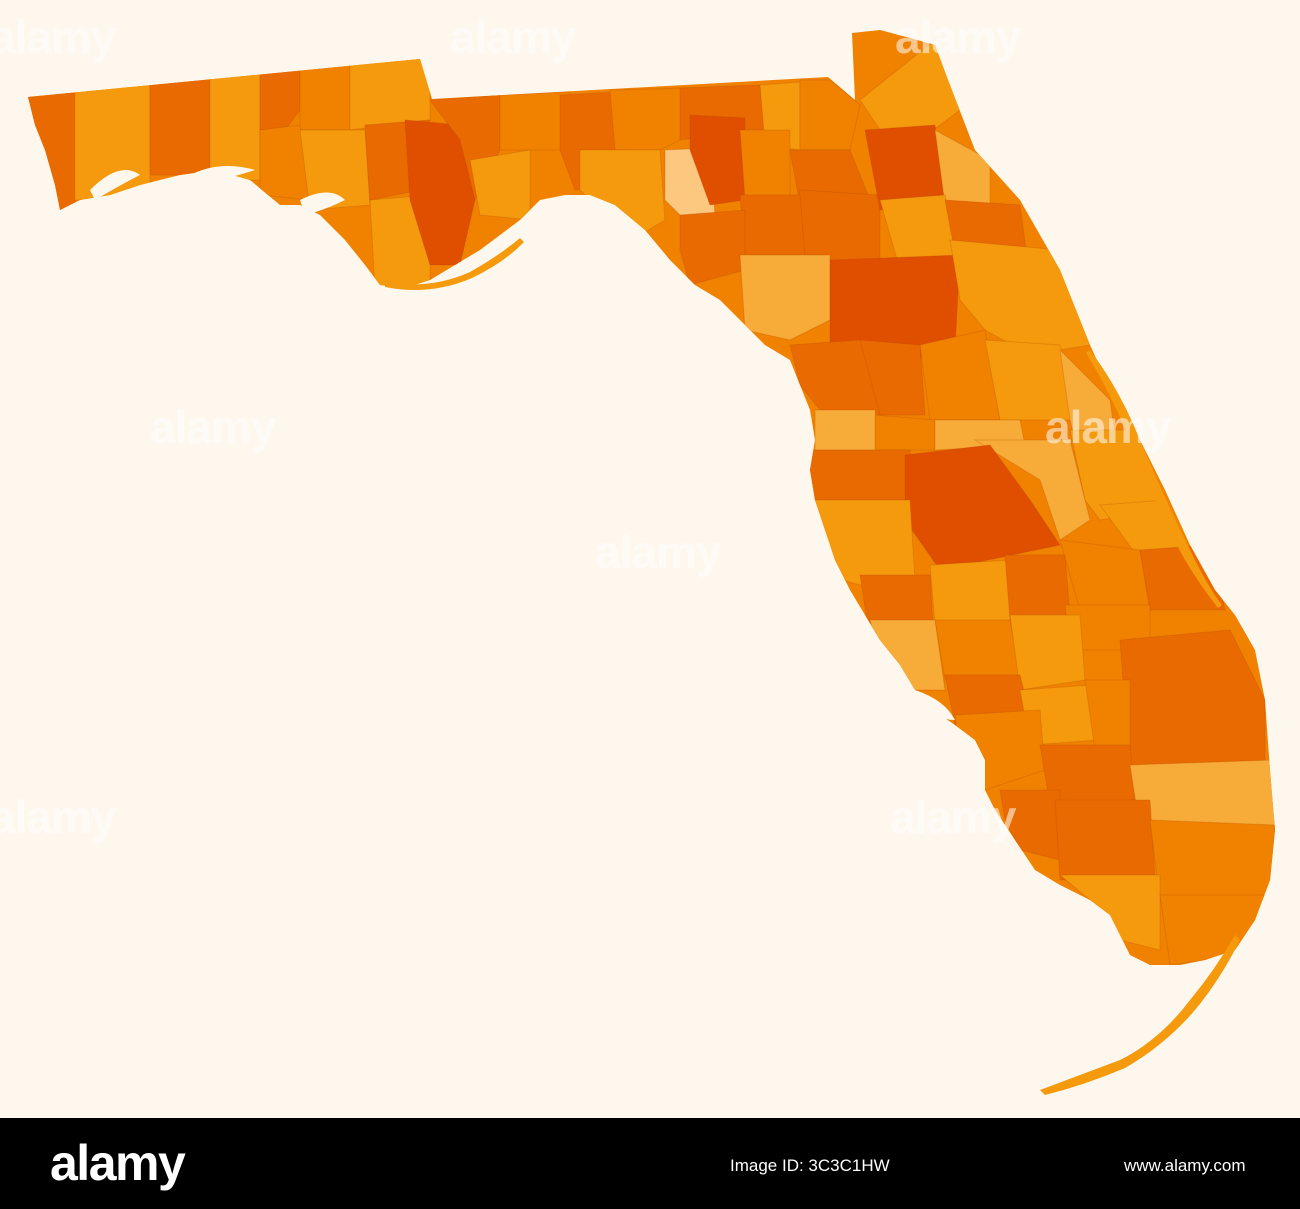 The height and width of the screenshot is (1209, 1300). Describe the element at coordinates (650, 1163) in the screenshot. I see `footer-bar: alamy Image ID: 3C3C1HW www.alamy.com` at that location.